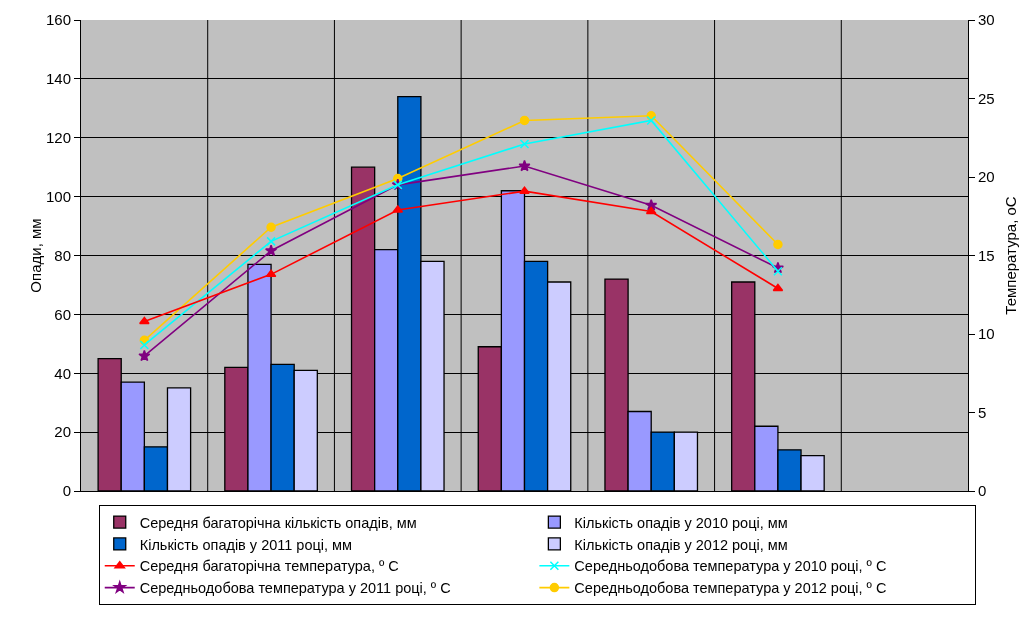 Image resolution: width=1031 pixels, height=617 pixels. What do you see at coordinates (62, 314) in the screenshot?
I see `y-tick-label: 60` at bounding box center [62, 314].